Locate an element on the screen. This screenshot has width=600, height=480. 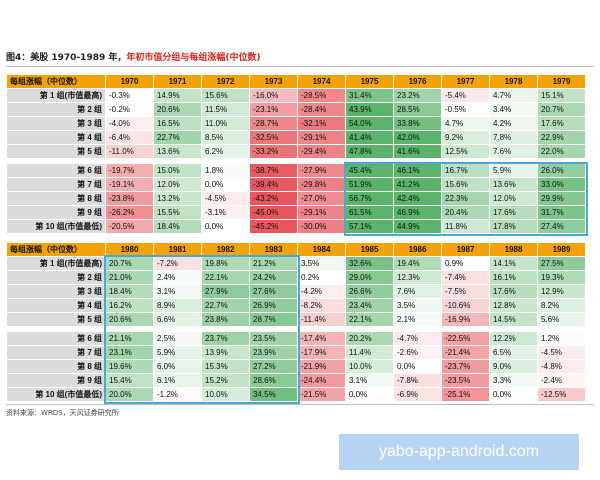
return-cell: 41.6% is located at coordinates (417, 151).